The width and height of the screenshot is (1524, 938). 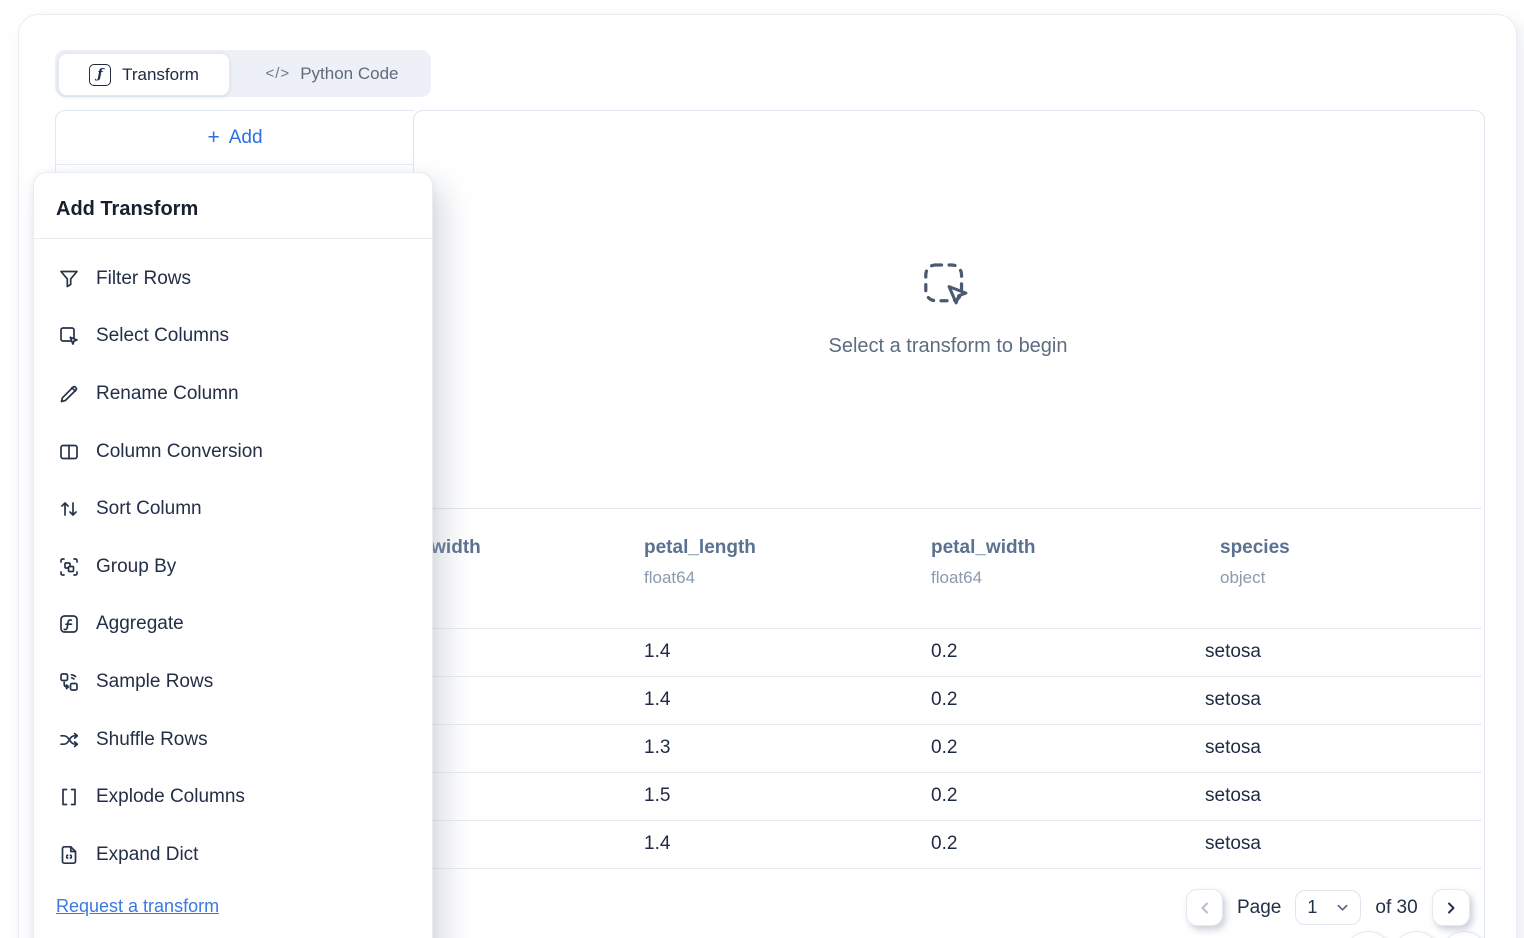 I want to click on menu-item-explode-columns: Explode Columns, so click(x=233, y=797).